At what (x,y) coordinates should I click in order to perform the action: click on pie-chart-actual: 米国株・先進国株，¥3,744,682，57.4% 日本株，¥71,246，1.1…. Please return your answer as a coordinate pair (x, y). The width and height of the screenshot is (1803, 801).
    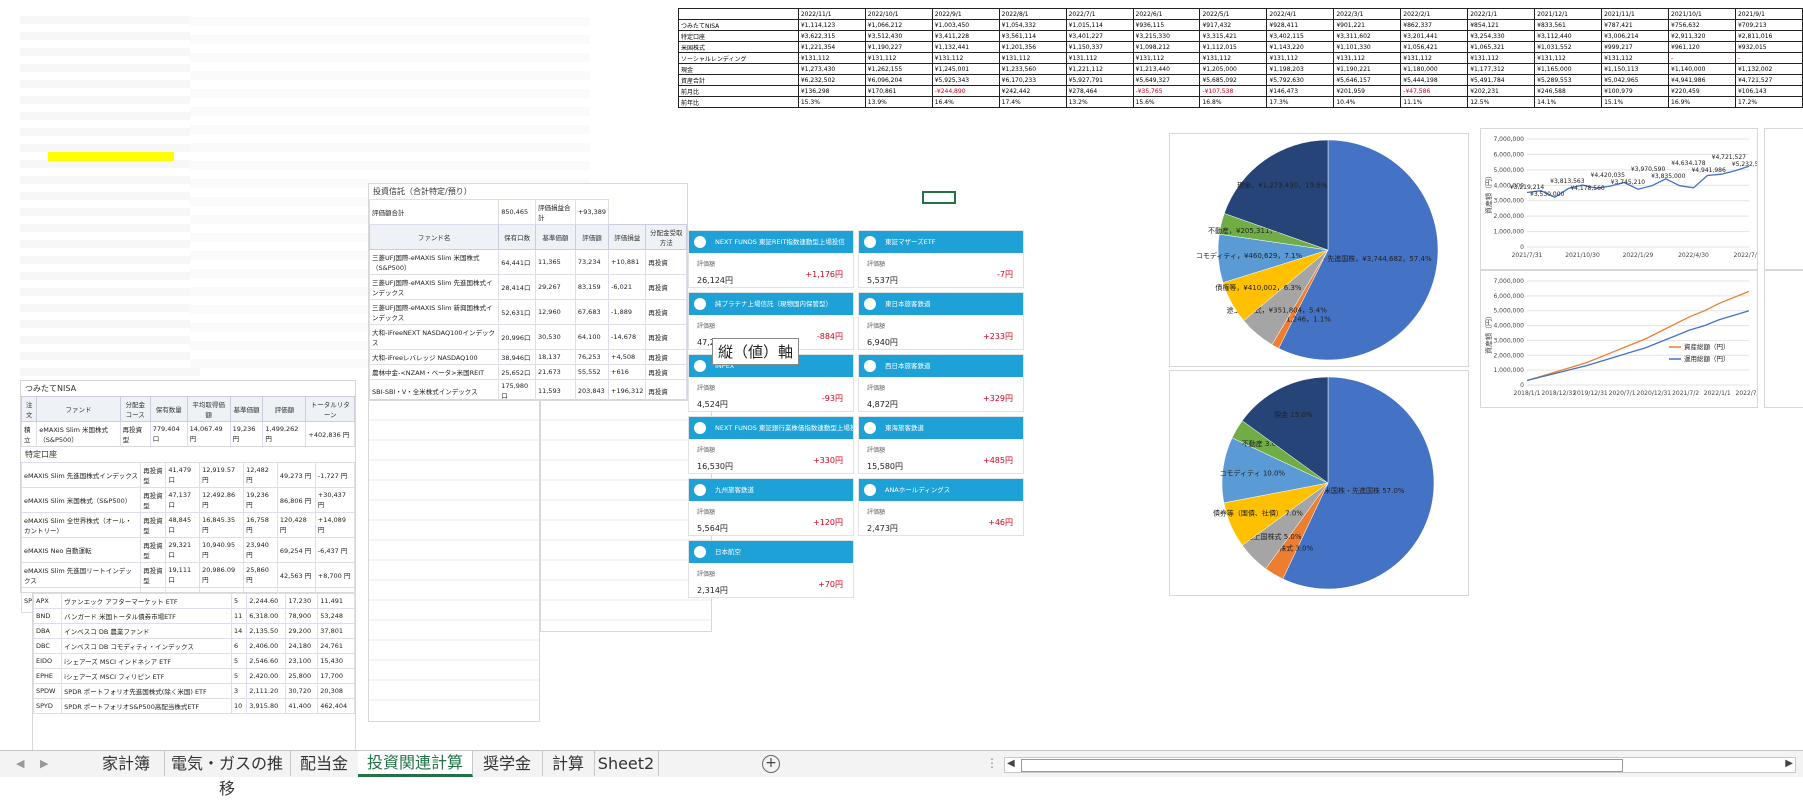
    Looking at the image, I should click on (1319, 250).